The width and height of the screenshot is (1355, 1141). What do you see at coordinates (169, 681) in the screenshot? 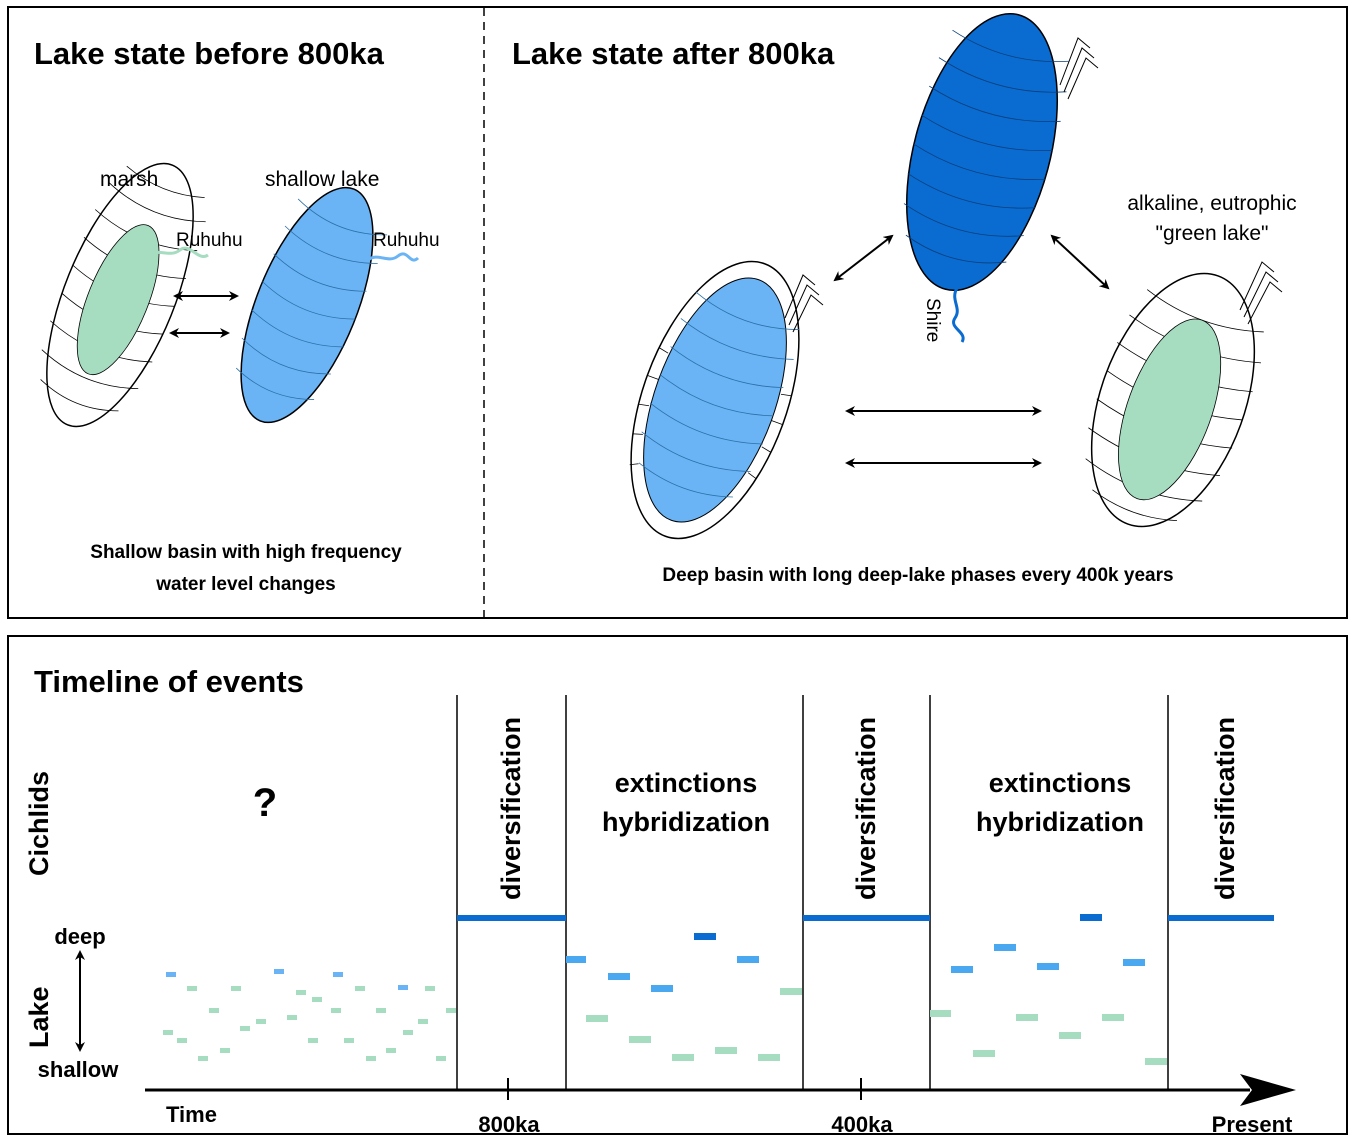
I see `timeline-title: Timeline of events` at bounding box center [169, 681].